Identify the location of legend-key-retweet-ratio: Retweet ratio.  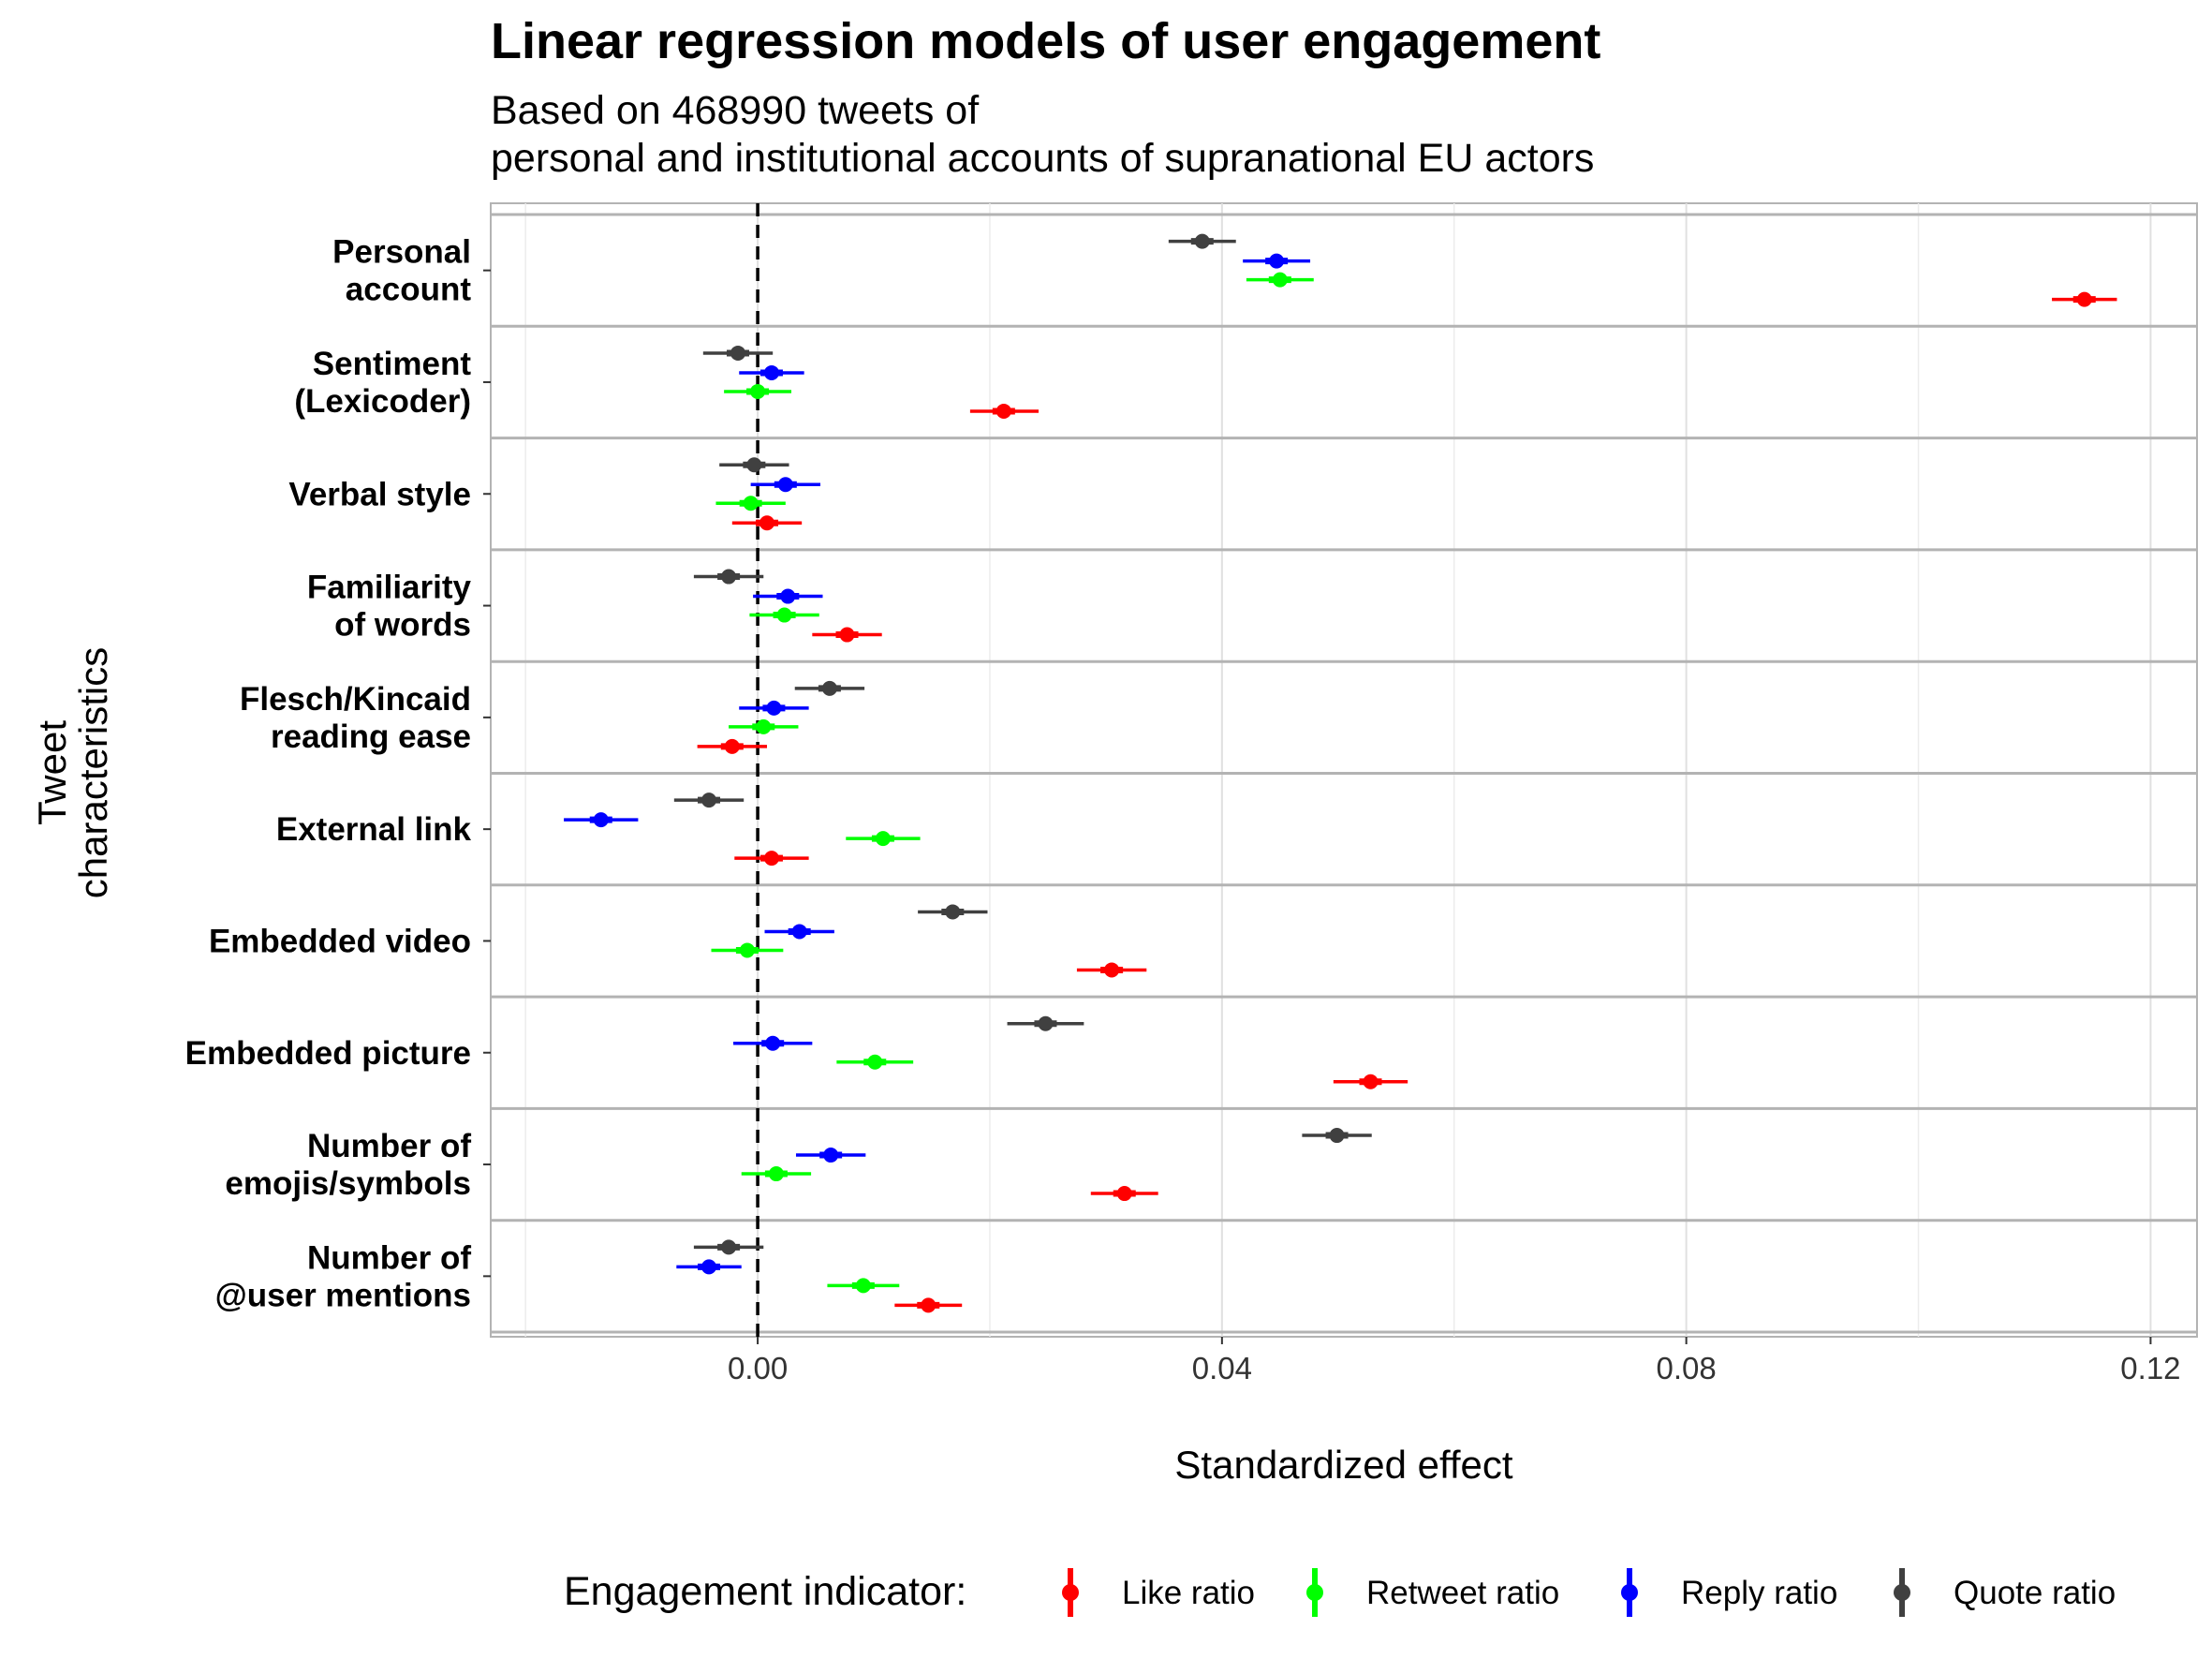
(1433, 1592).